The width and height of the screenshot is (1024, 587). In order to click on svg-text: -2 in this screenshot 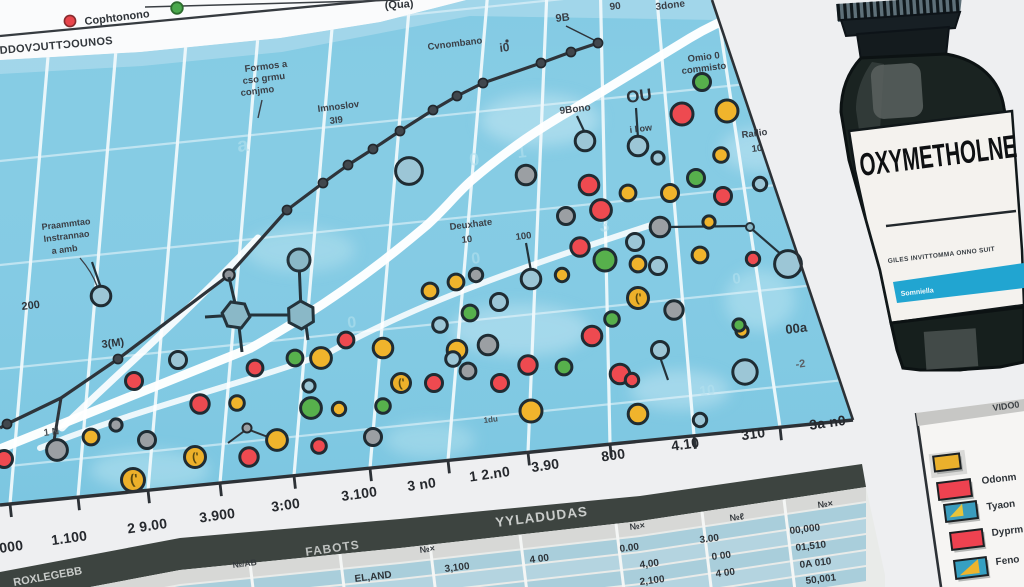, I will do `click(800, 364)`.